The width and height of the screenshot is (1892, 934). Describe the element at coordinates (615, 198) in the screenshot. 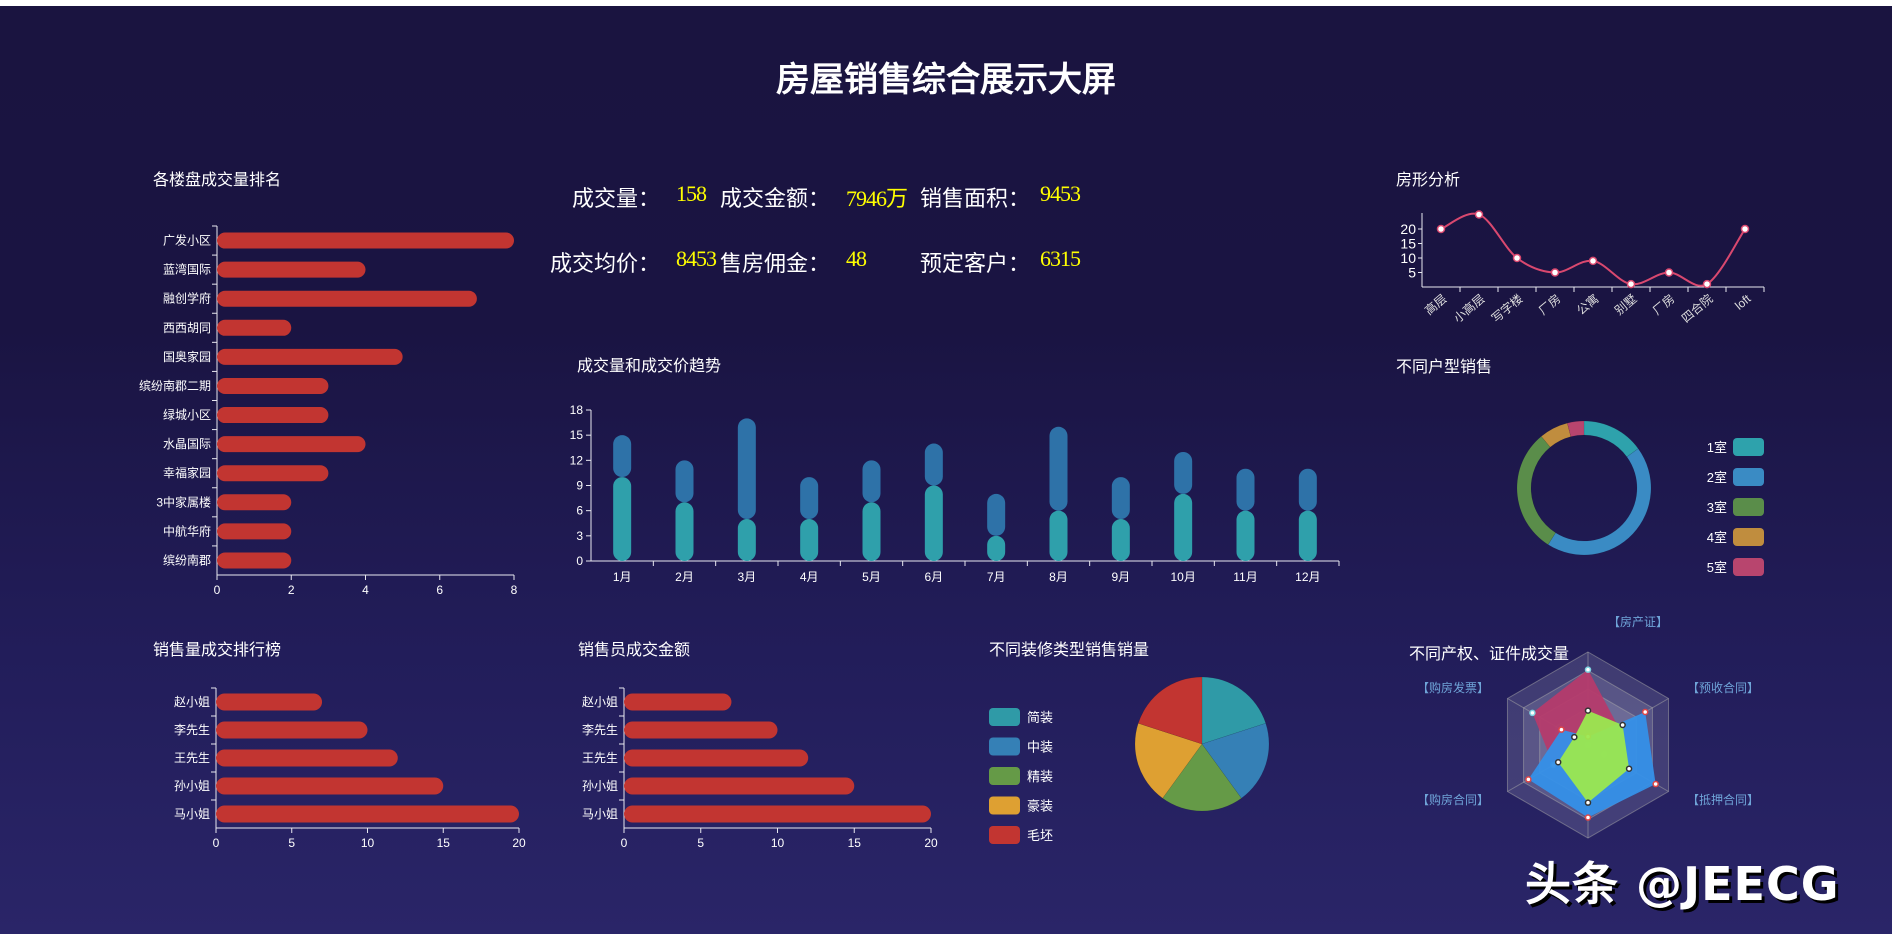

I see `kpi-label: 成交量：` at that location.